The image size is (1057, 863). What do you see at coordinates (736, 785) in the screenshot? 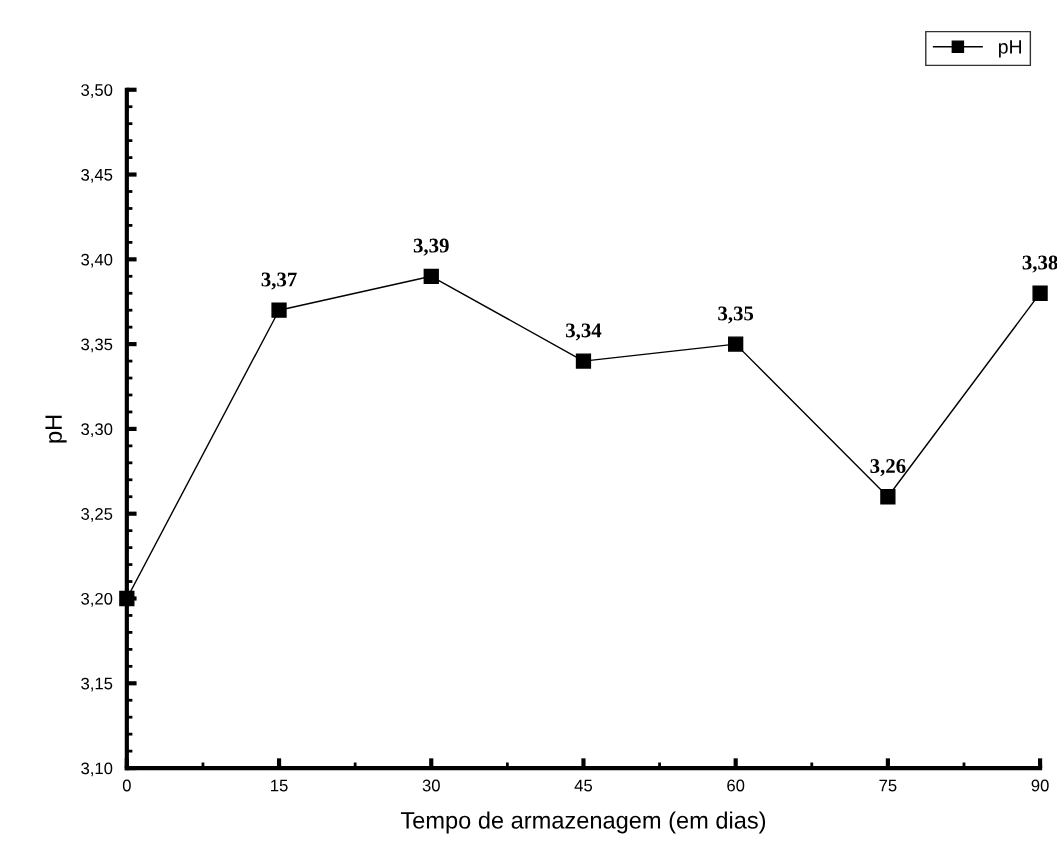
I see `x-tick-label: 60` at bounding box center [736, 785].